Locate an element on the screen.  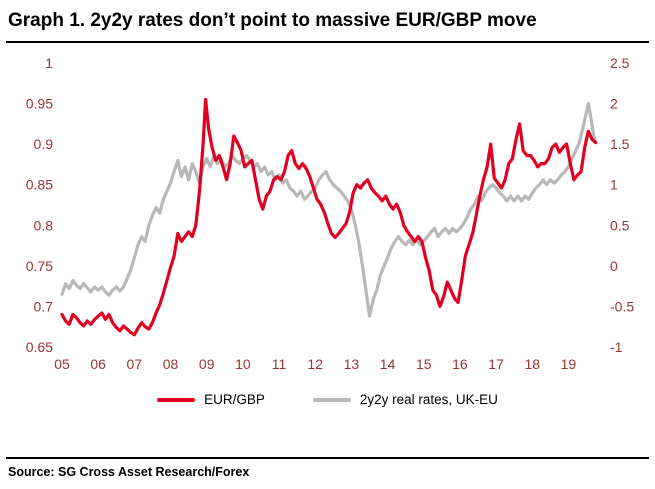
legend-item-rates: 2y2y real rates, UK-EU is located at coordinates (405, 399).